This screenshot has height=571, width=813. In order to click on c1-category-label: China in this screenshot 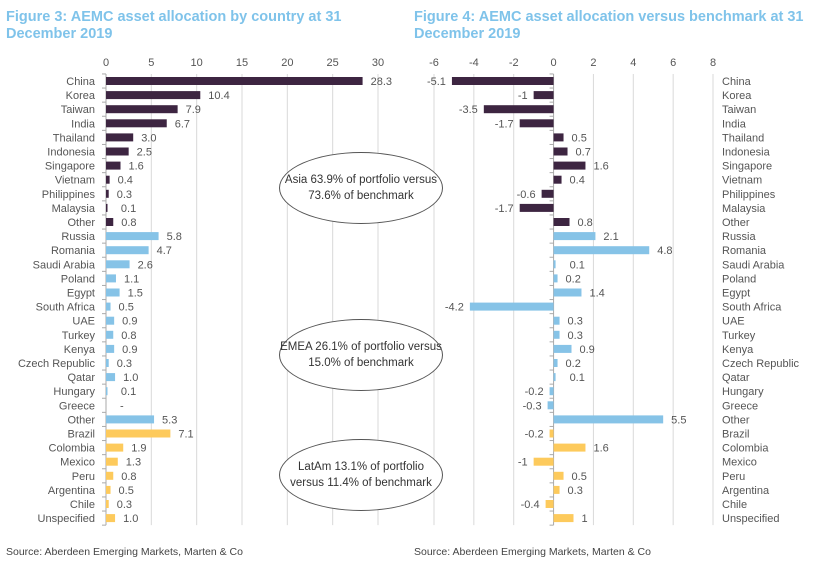, I will do `click(737, 82)`.